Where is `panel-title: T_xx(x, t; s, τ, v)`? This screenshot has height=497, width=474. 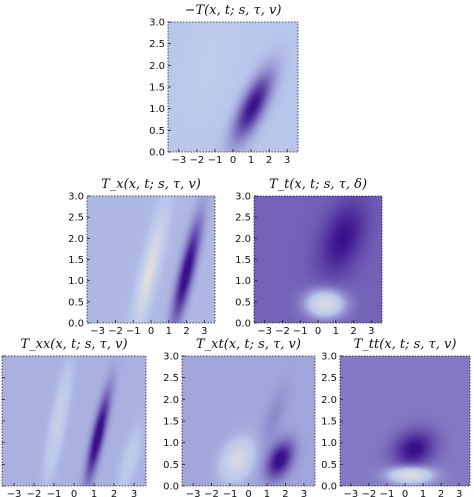
panel-title: T_xx(x, t; s, τ, v) is located at coordinates (73, 344).